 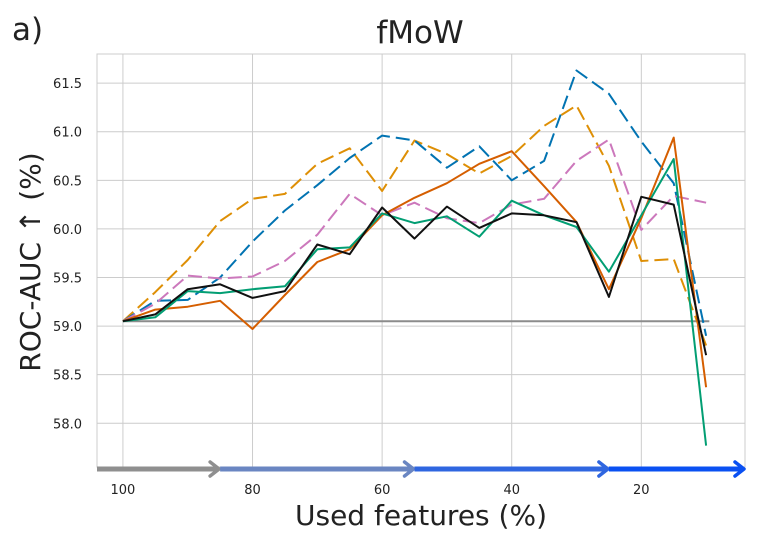 I want to click on y-tick-labels: 58.0 58.5 59.0 59.5 60.0 60.5 61.0 61.5, so click(x=67, y=254).